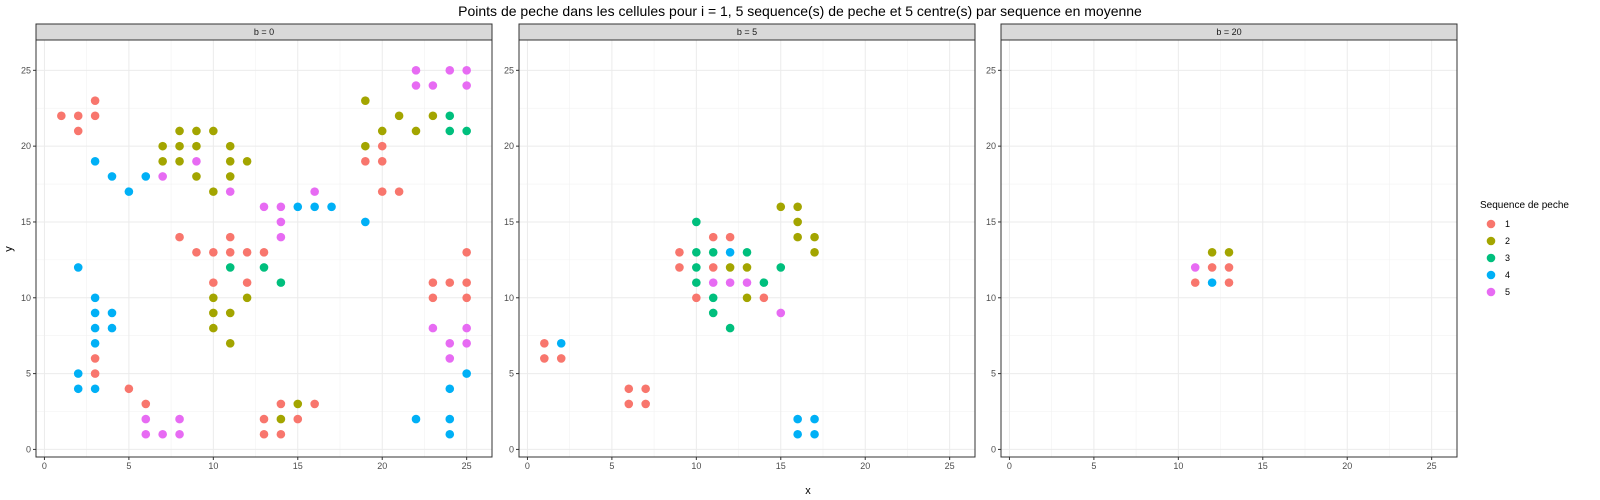 This screenshot has height=500, width=1600. I want to click on x-tick-label: 0, so click(44, 466).